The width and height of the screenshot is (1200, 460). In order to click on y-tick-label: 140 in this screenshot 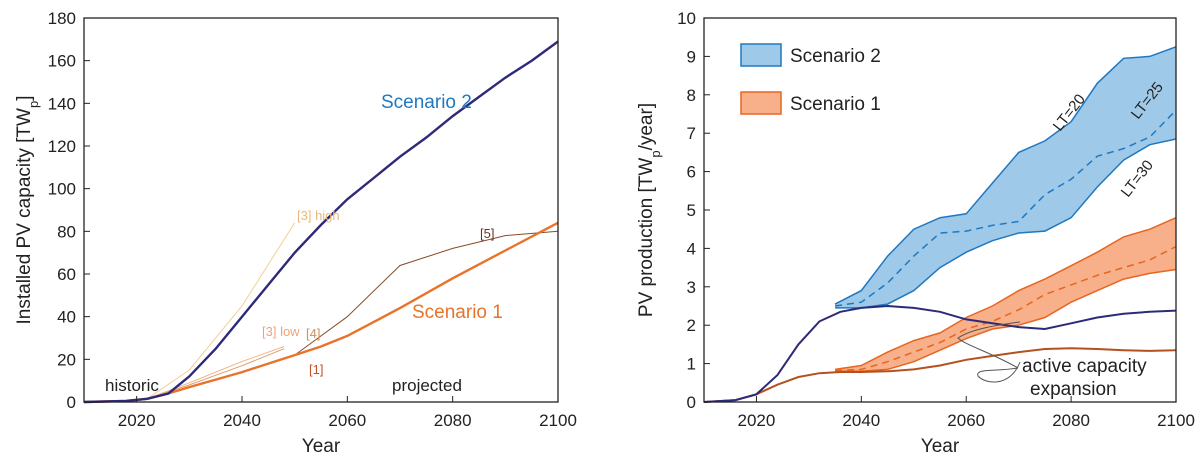, I will do `click(62, 103)`.